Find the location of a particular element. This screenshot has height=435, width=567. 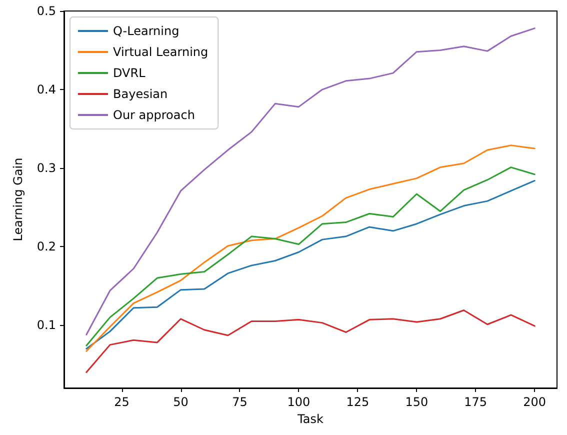

legend-label: Bayesian is located at coordinates (140, 94).